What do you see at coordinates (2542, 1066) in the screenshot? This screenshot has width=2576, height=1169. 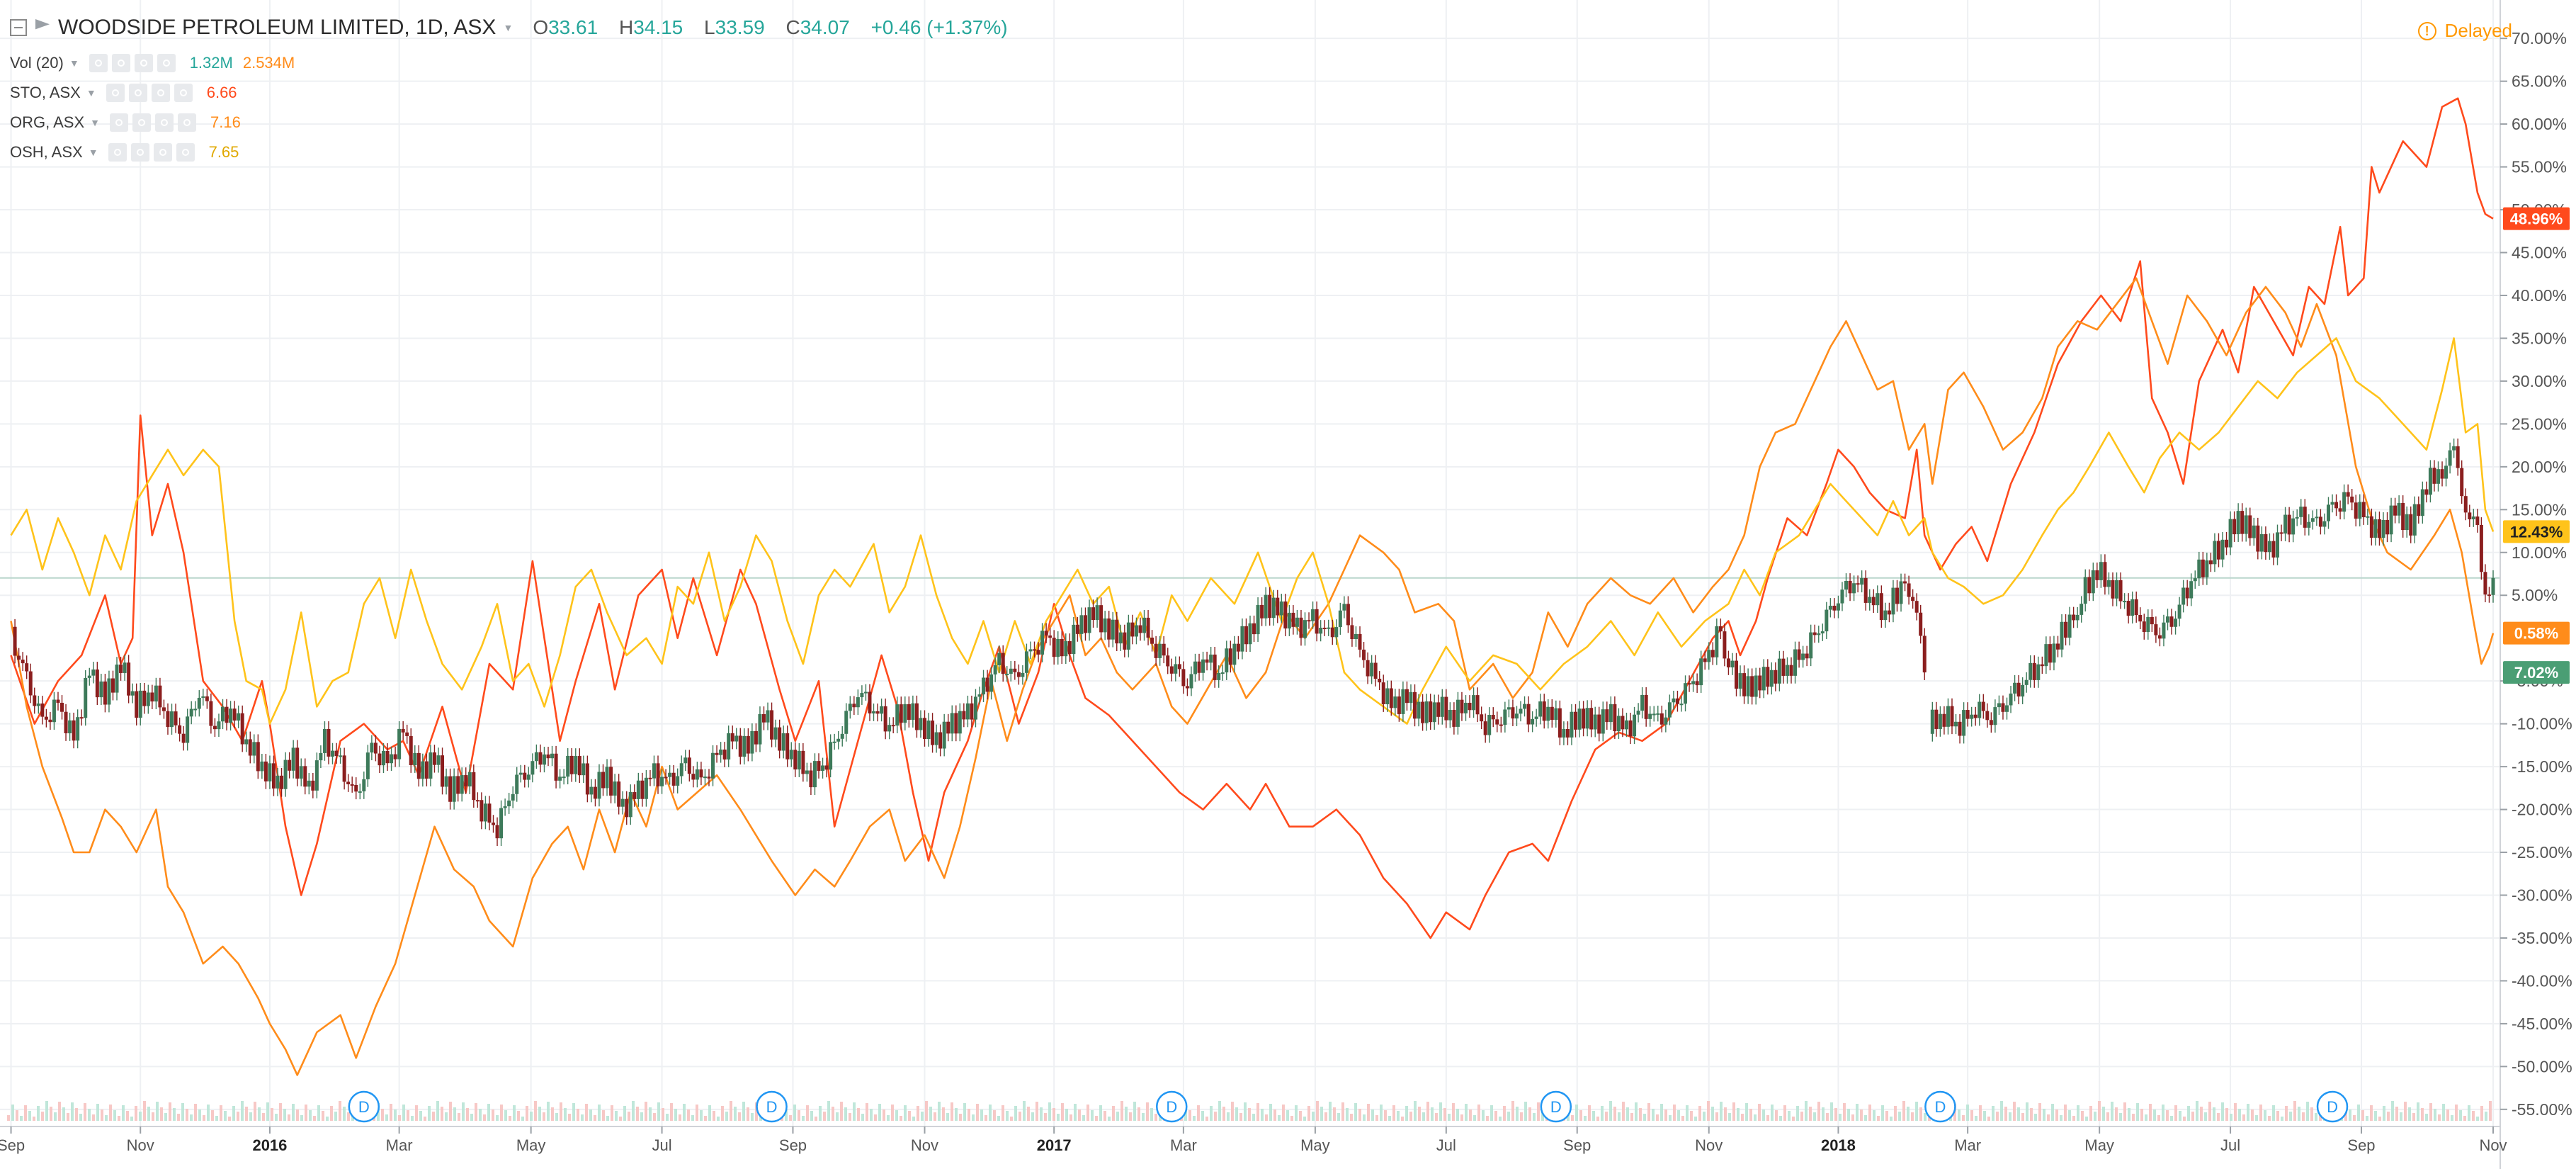 I see `y-tick-label: -50.00%` at bounding box center [2542, 1066].